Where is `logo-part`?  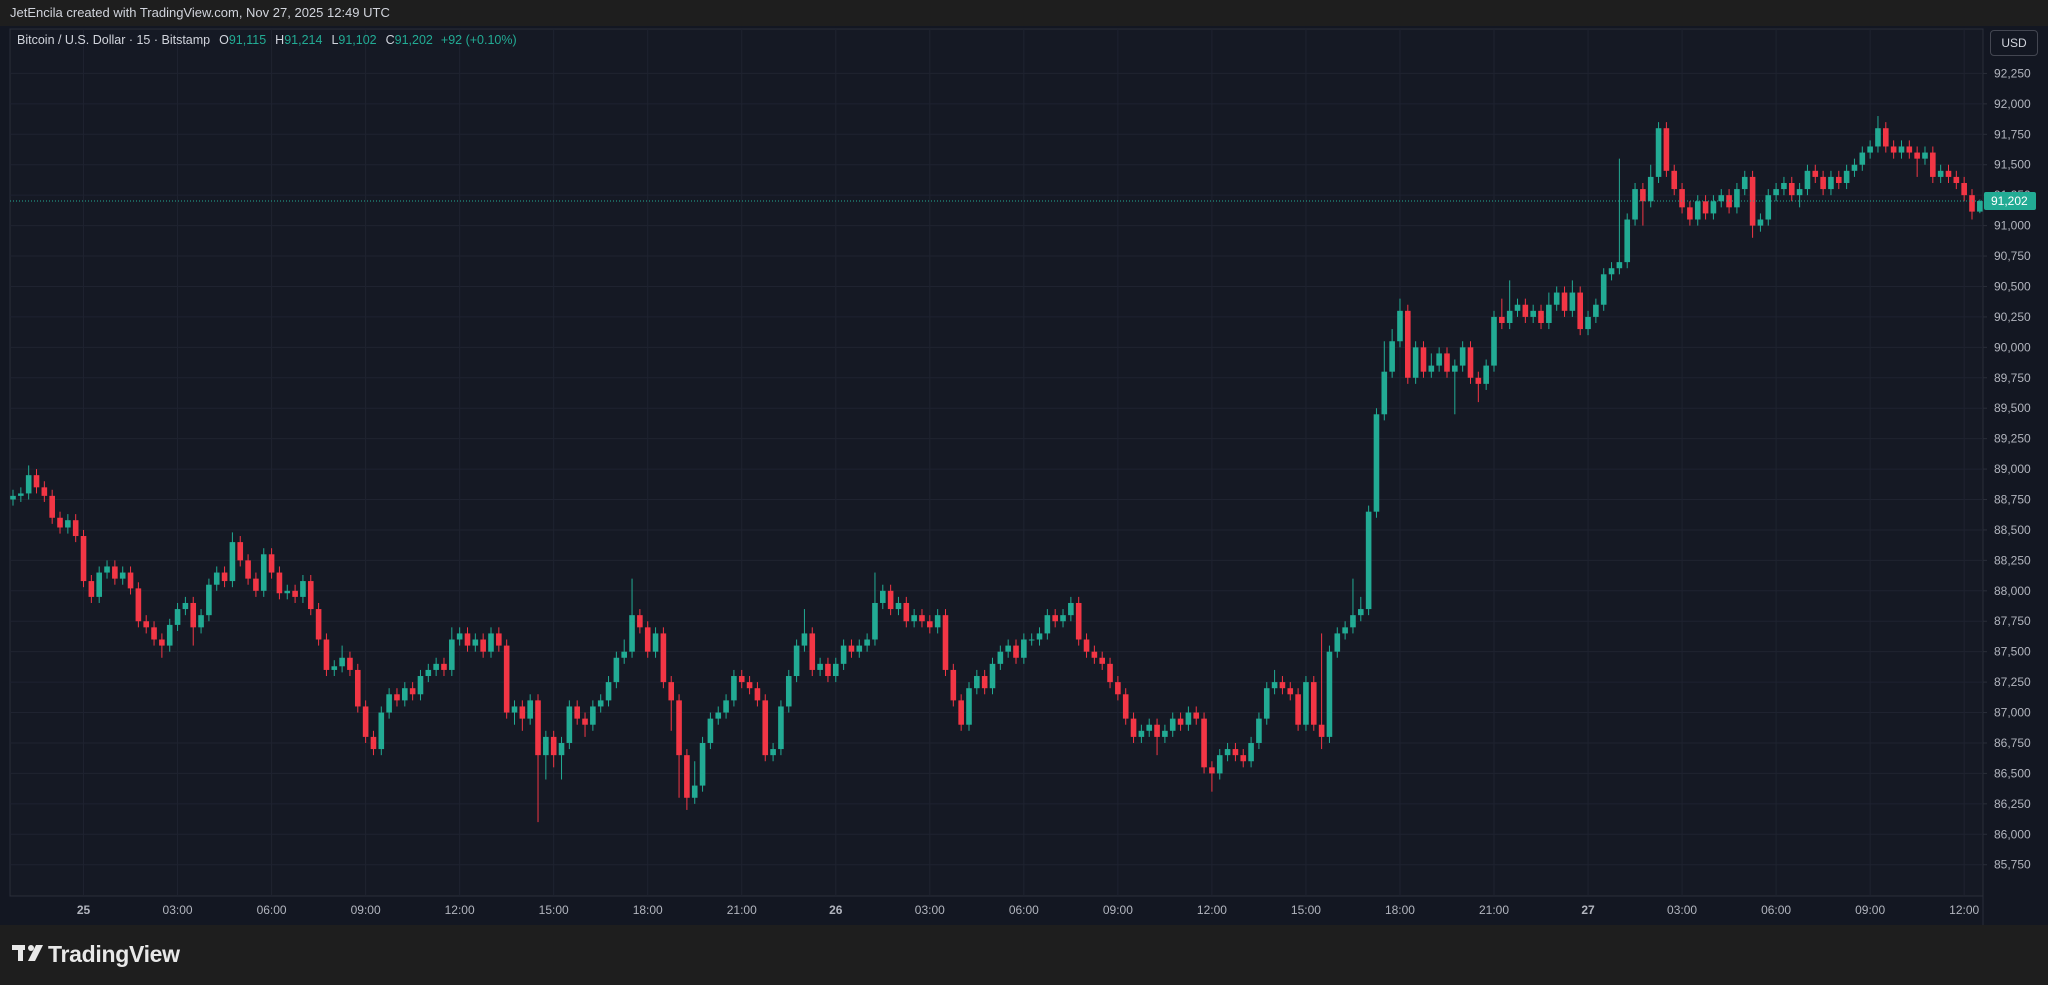 logo-part is located at coordinates (35, 953).